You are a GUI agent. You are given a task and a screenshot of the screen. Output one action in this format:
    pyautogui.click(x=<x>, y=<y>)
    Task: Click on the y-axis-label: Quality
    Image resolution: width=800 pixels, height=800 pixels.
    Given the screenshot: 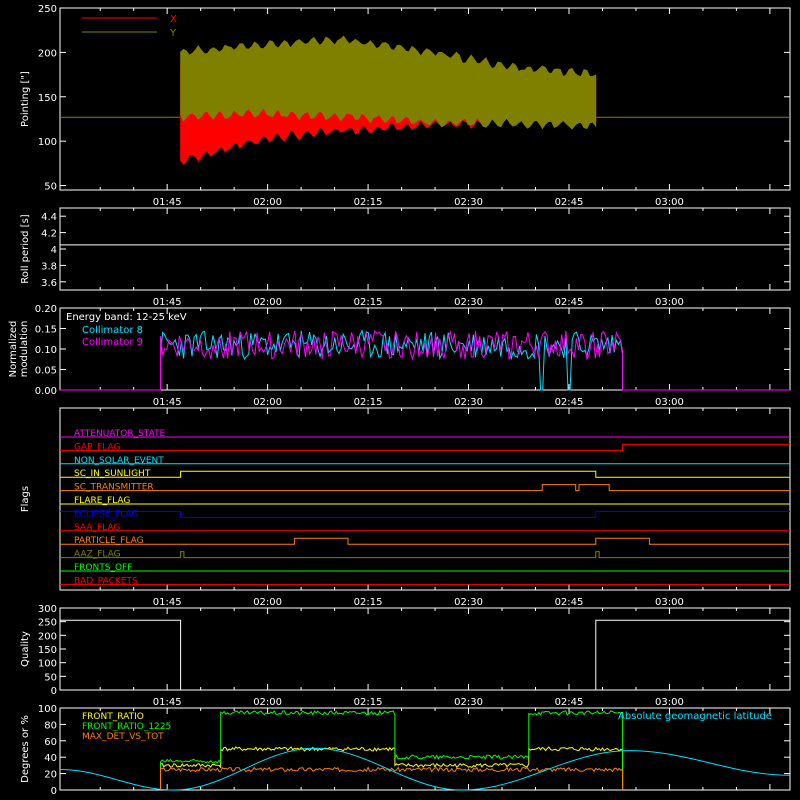 What is the action you would take?
    pyautogui.click(x=25, y=649)
    